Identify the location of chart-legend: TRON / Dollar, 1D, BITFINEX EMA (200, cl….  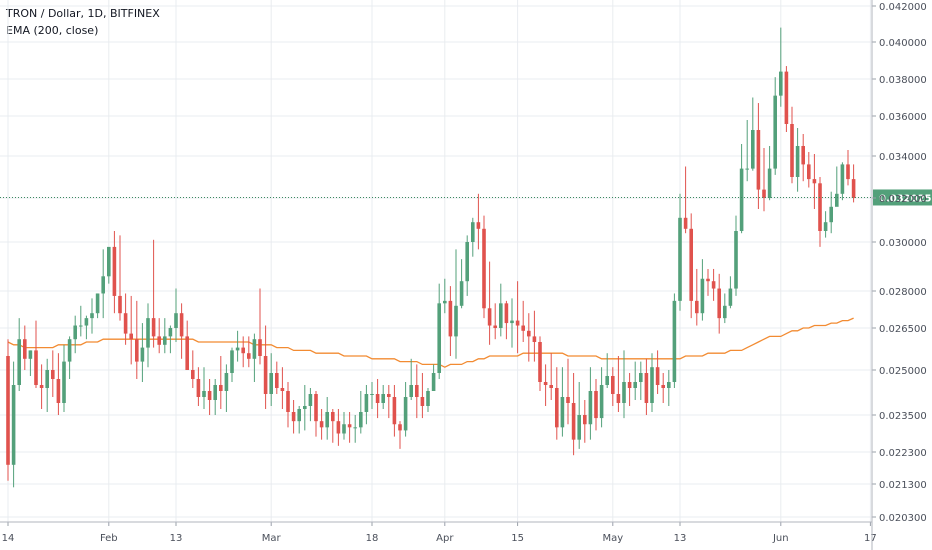
(83, 22).